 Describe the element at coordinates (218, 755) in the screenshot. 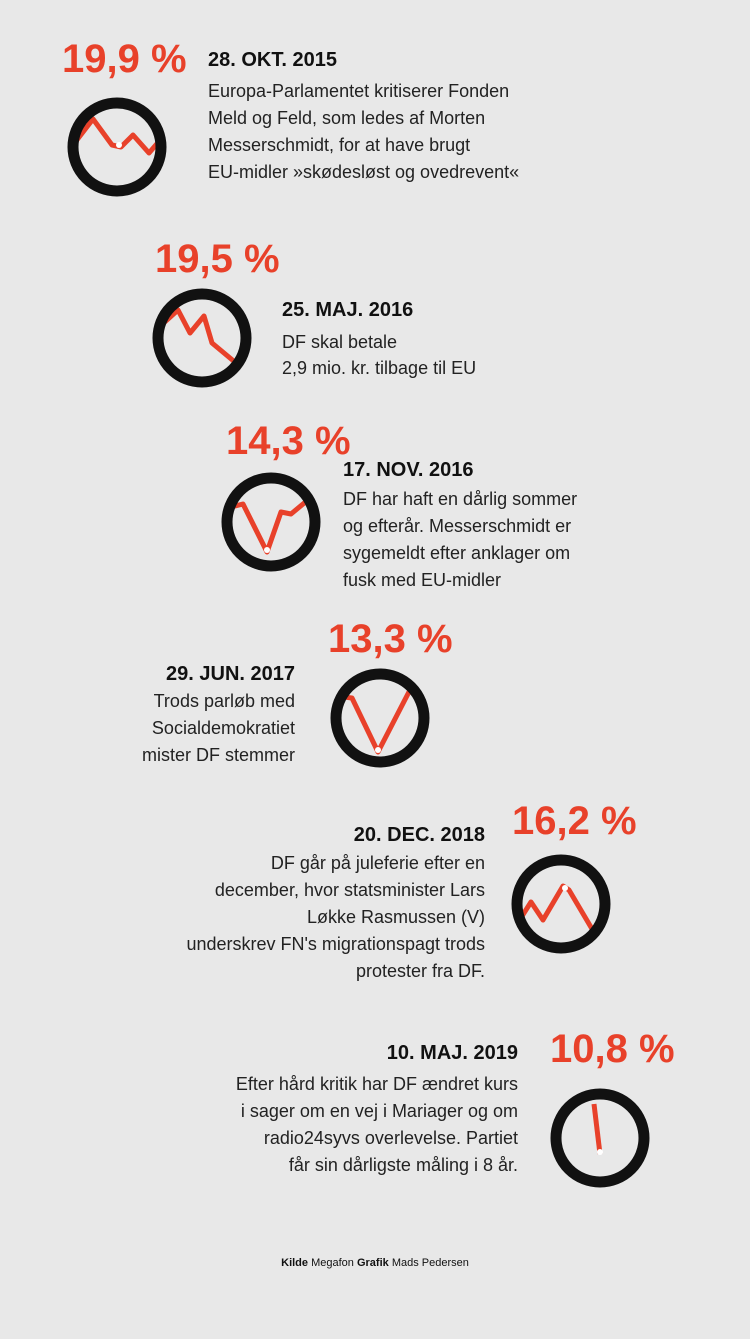

I see `description-line: mister DF stemmer` at that location.